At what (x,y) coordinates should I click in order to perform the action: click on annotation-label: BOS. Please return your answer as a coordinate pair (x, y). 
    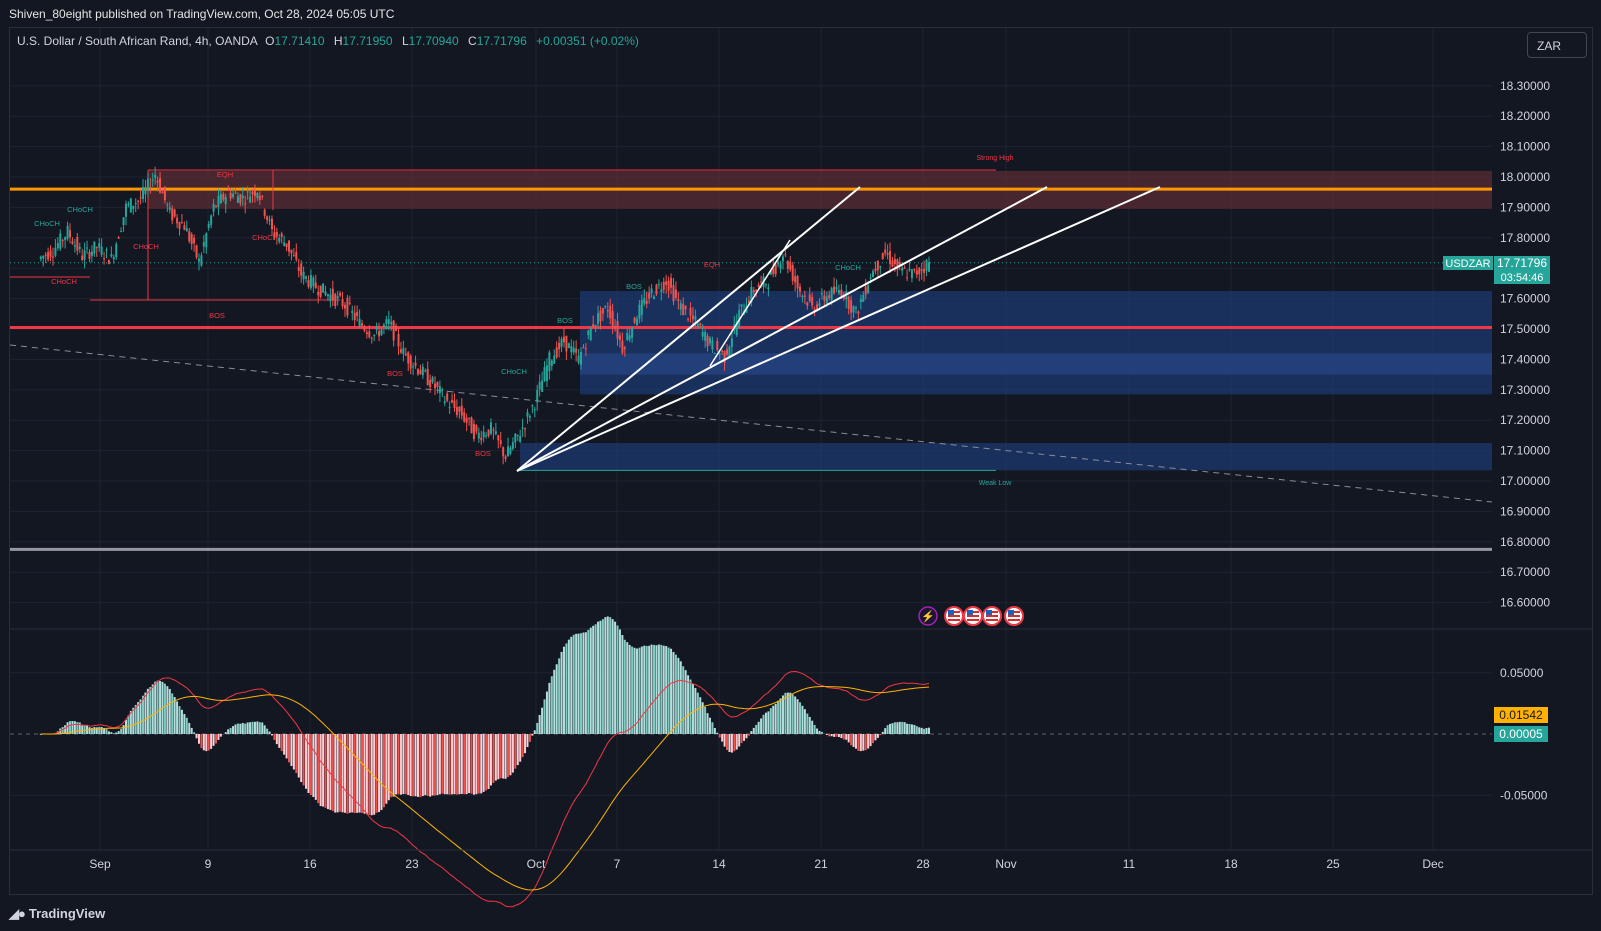
    Looking at the image, I should click on (634, 286).